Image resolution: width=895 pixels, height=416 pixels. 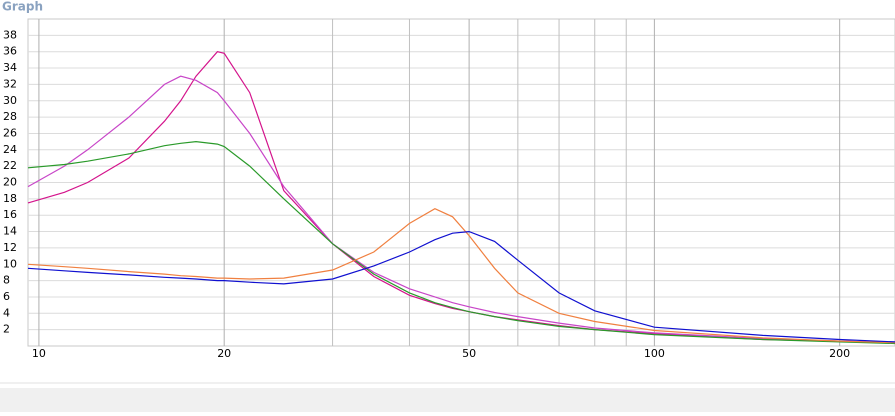 I want to click on y-tick-label: 30, so click(x=10, y=100).